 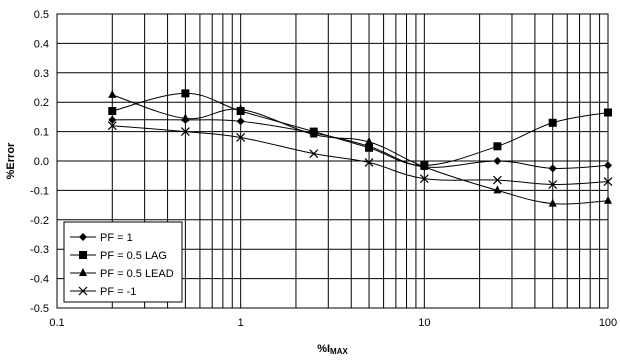 I want to click on legend-diamond-marker, so click(x=83, y=237).